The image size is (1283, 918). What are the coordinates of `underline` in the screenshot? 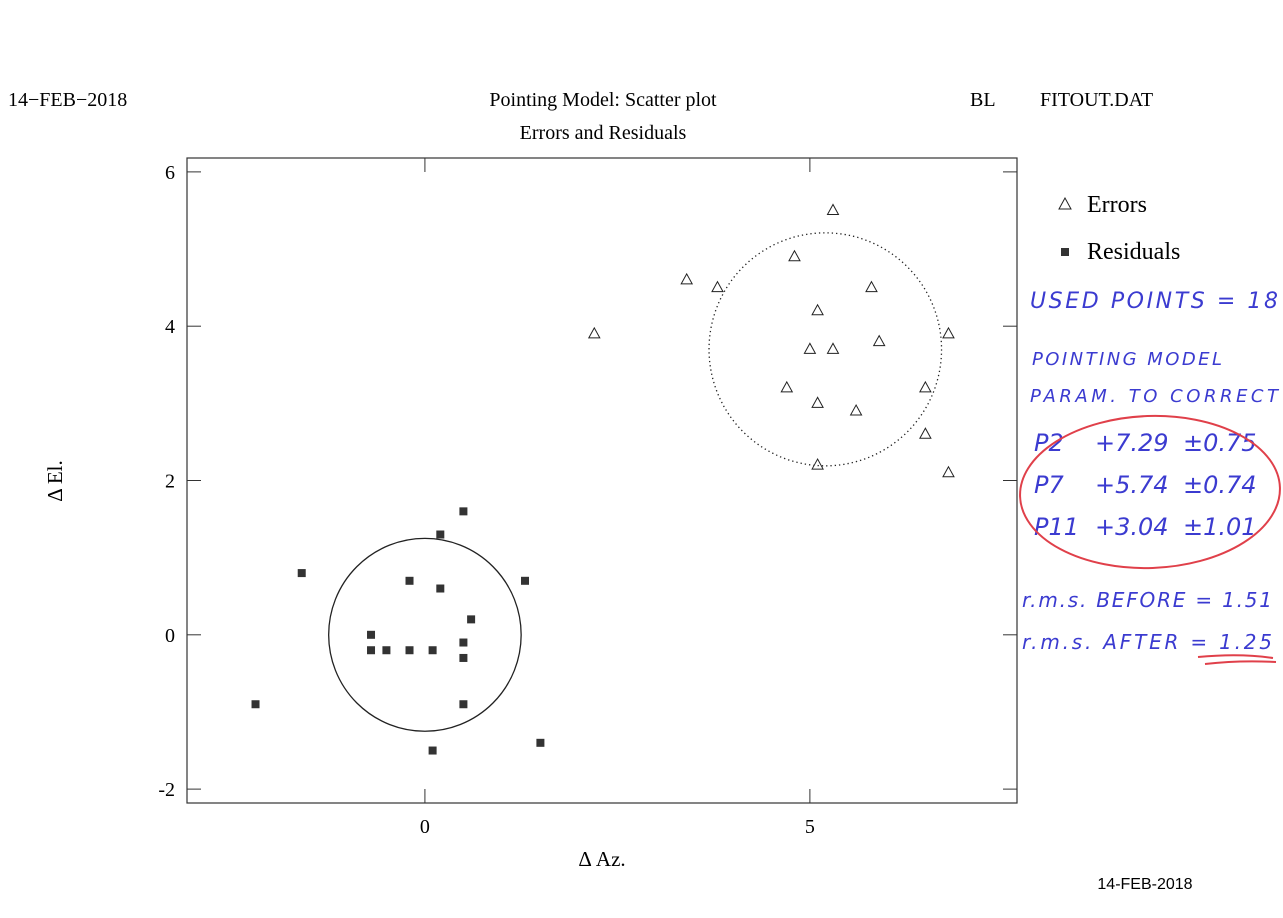 It's located at (1237, 659).